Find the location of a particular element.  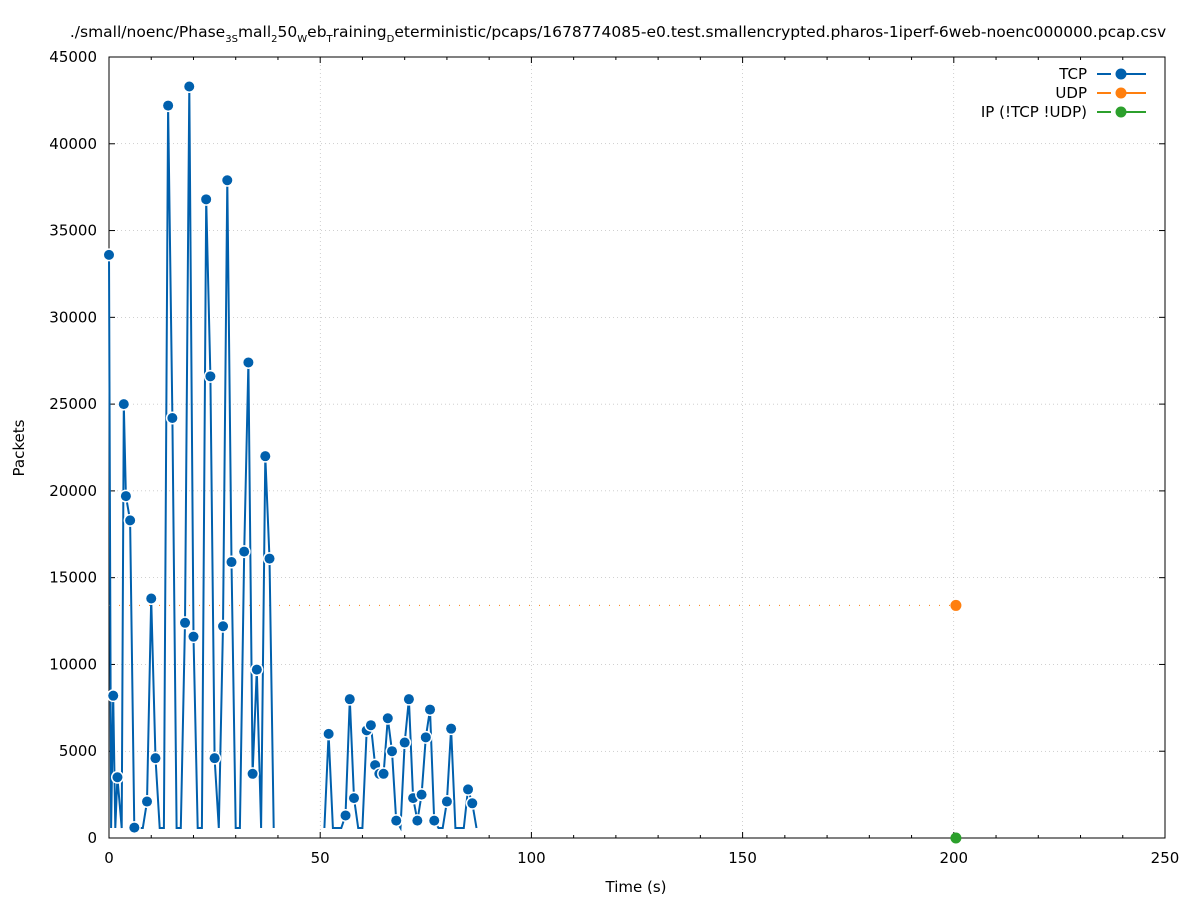

x-tick-label: 50 is located at coordinates (320, 858).